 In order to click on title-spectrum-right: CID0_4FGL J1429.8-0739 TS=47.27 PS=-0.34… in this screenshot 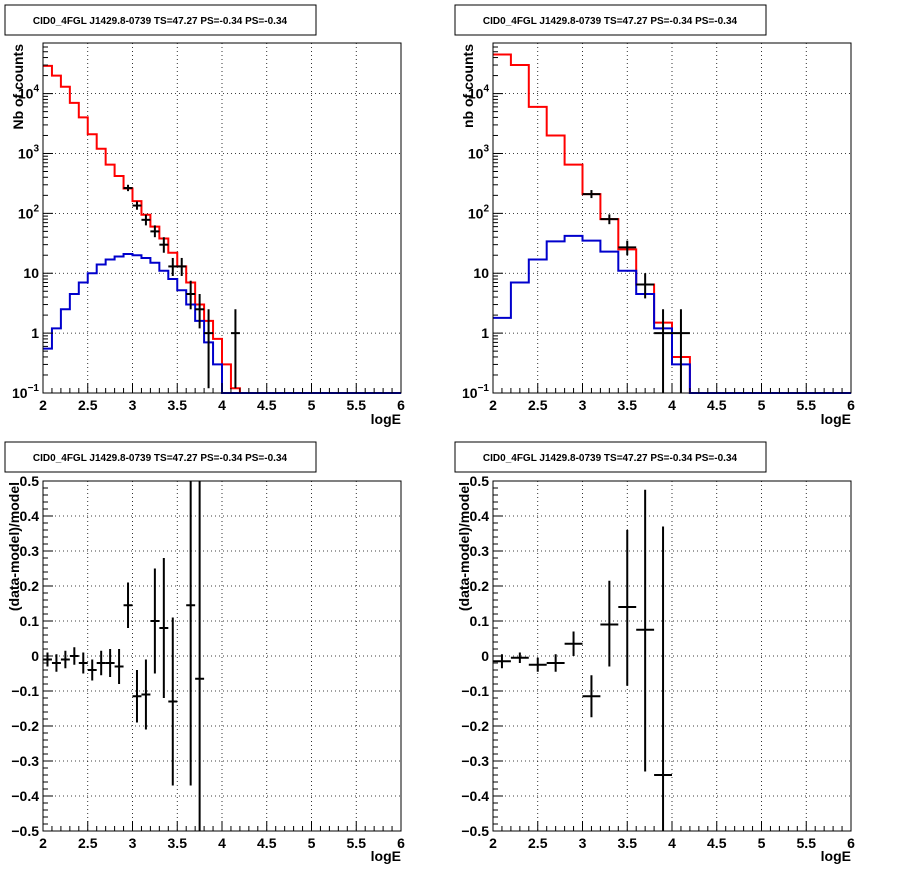, I will do `click(610, 21)`.